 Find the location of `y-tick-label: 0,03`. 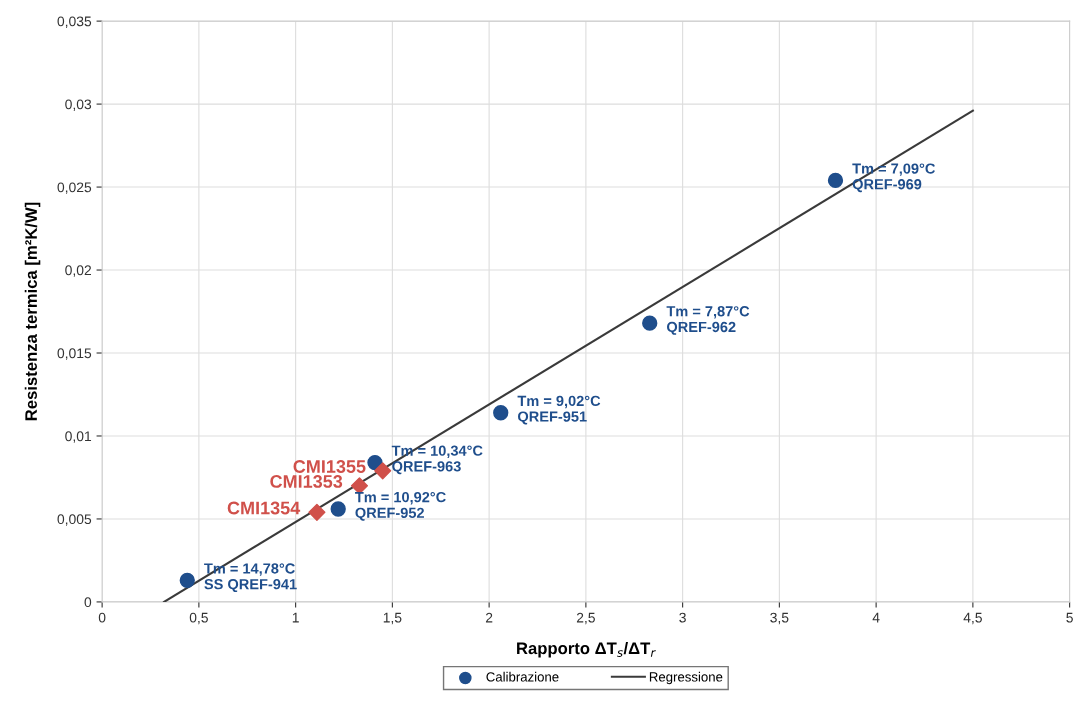

y-tick-label: 0,03 is located at coordinates (78, 105).